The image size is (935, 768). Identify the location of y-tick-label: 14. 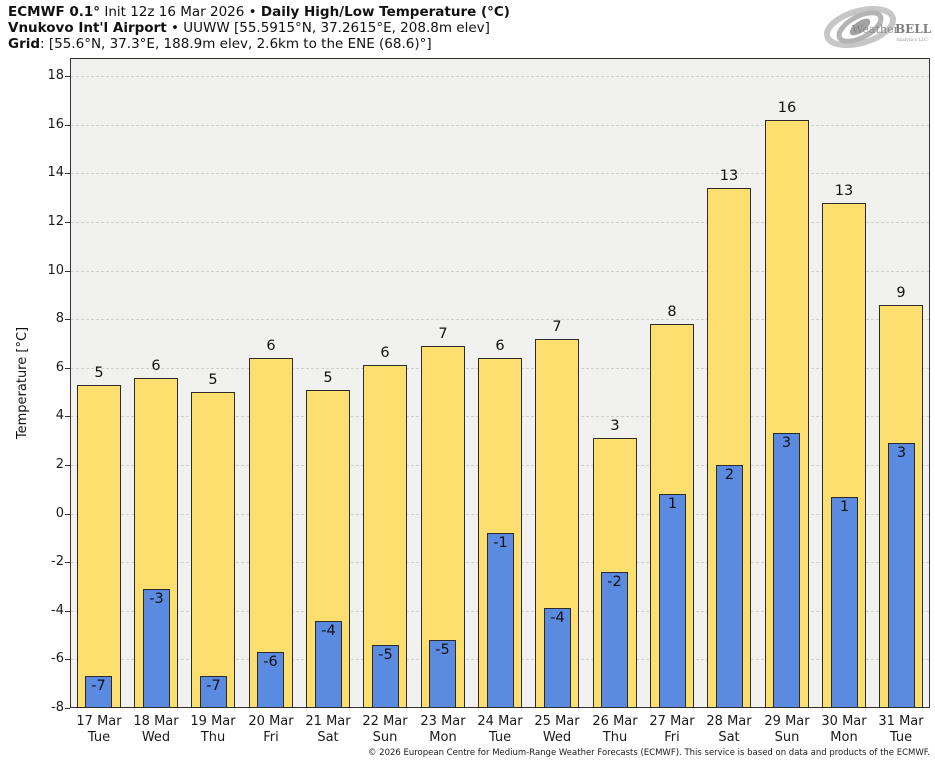
(55, 172).